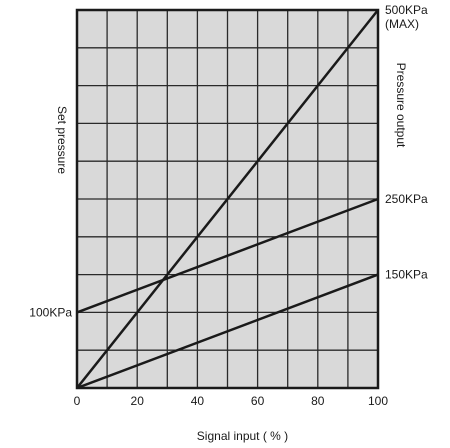  Describe the element at coordinates (50, 312) in the screenshot. I see `left-pressure-label: 100KPa` at that location.